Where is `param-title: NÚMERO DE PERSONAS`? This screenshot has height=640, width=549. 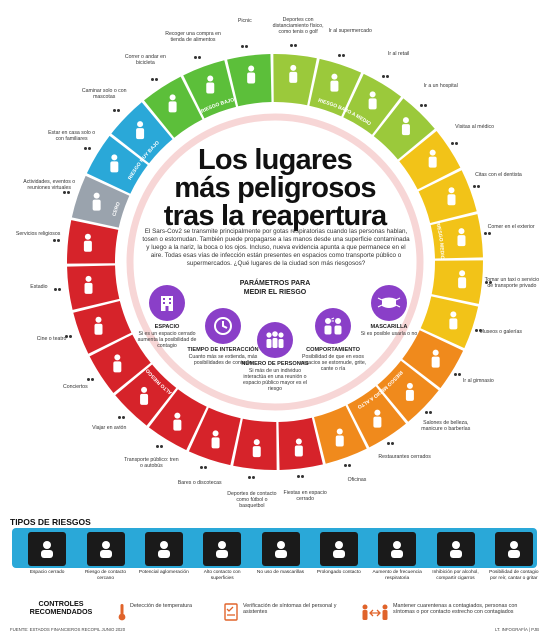 param-title: NÚMERO DE PERSONAS is located at coordinates (275, 364).